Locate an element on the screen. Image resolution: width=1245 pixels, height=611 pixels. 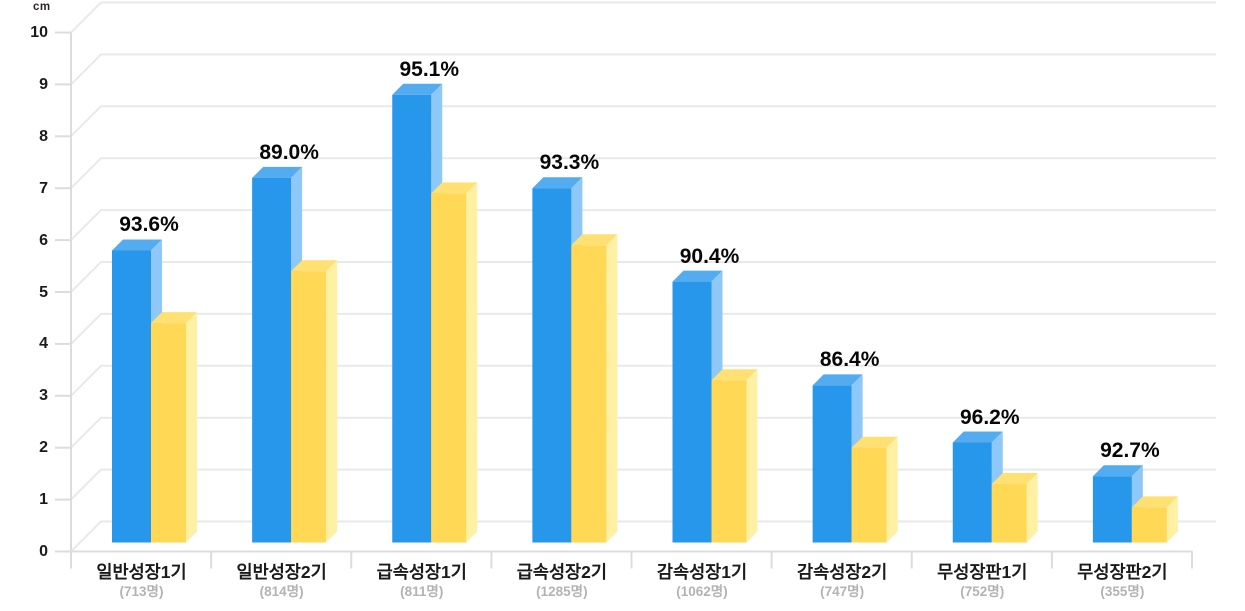
percent-label: 93.6% is located at coordinates (149, 225).